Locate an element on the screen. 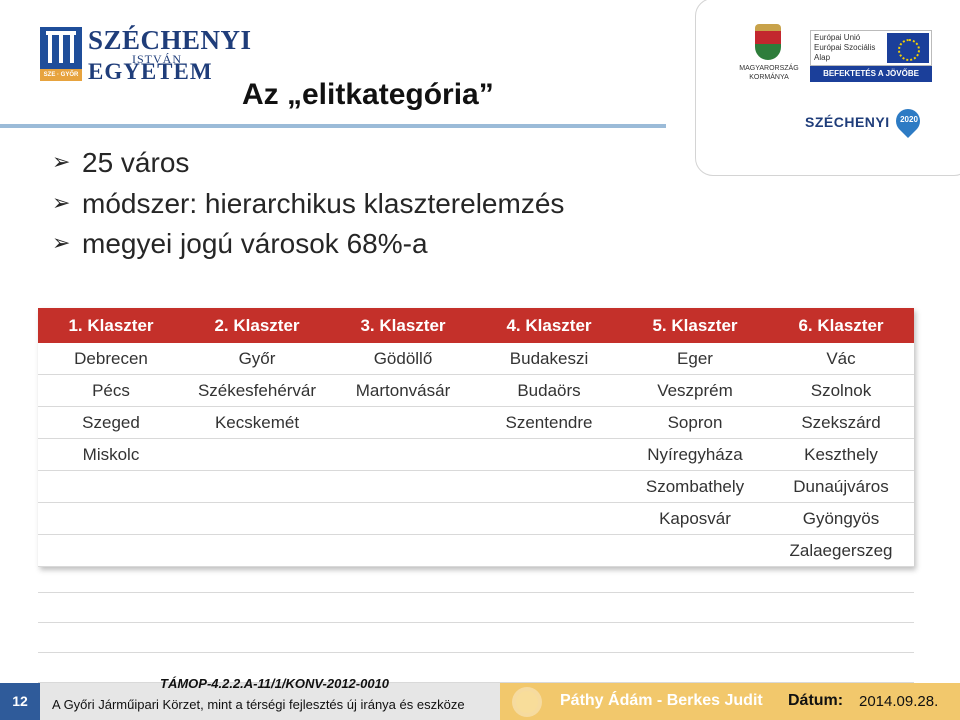 This screenshot has height=720, width=960. table-cell: Martonvásár is located at coordinates (403, 390).